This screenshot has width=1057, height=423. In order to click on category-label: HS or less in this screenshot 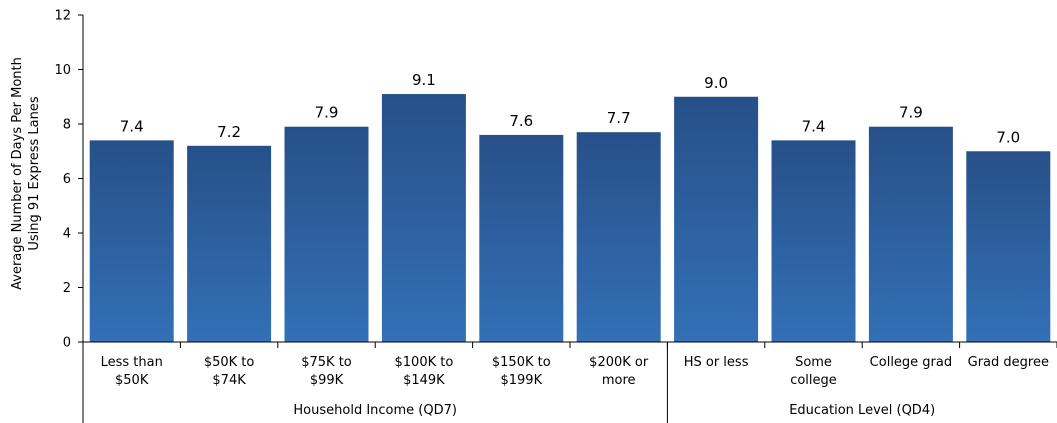, I will do `click(716, 362)`.